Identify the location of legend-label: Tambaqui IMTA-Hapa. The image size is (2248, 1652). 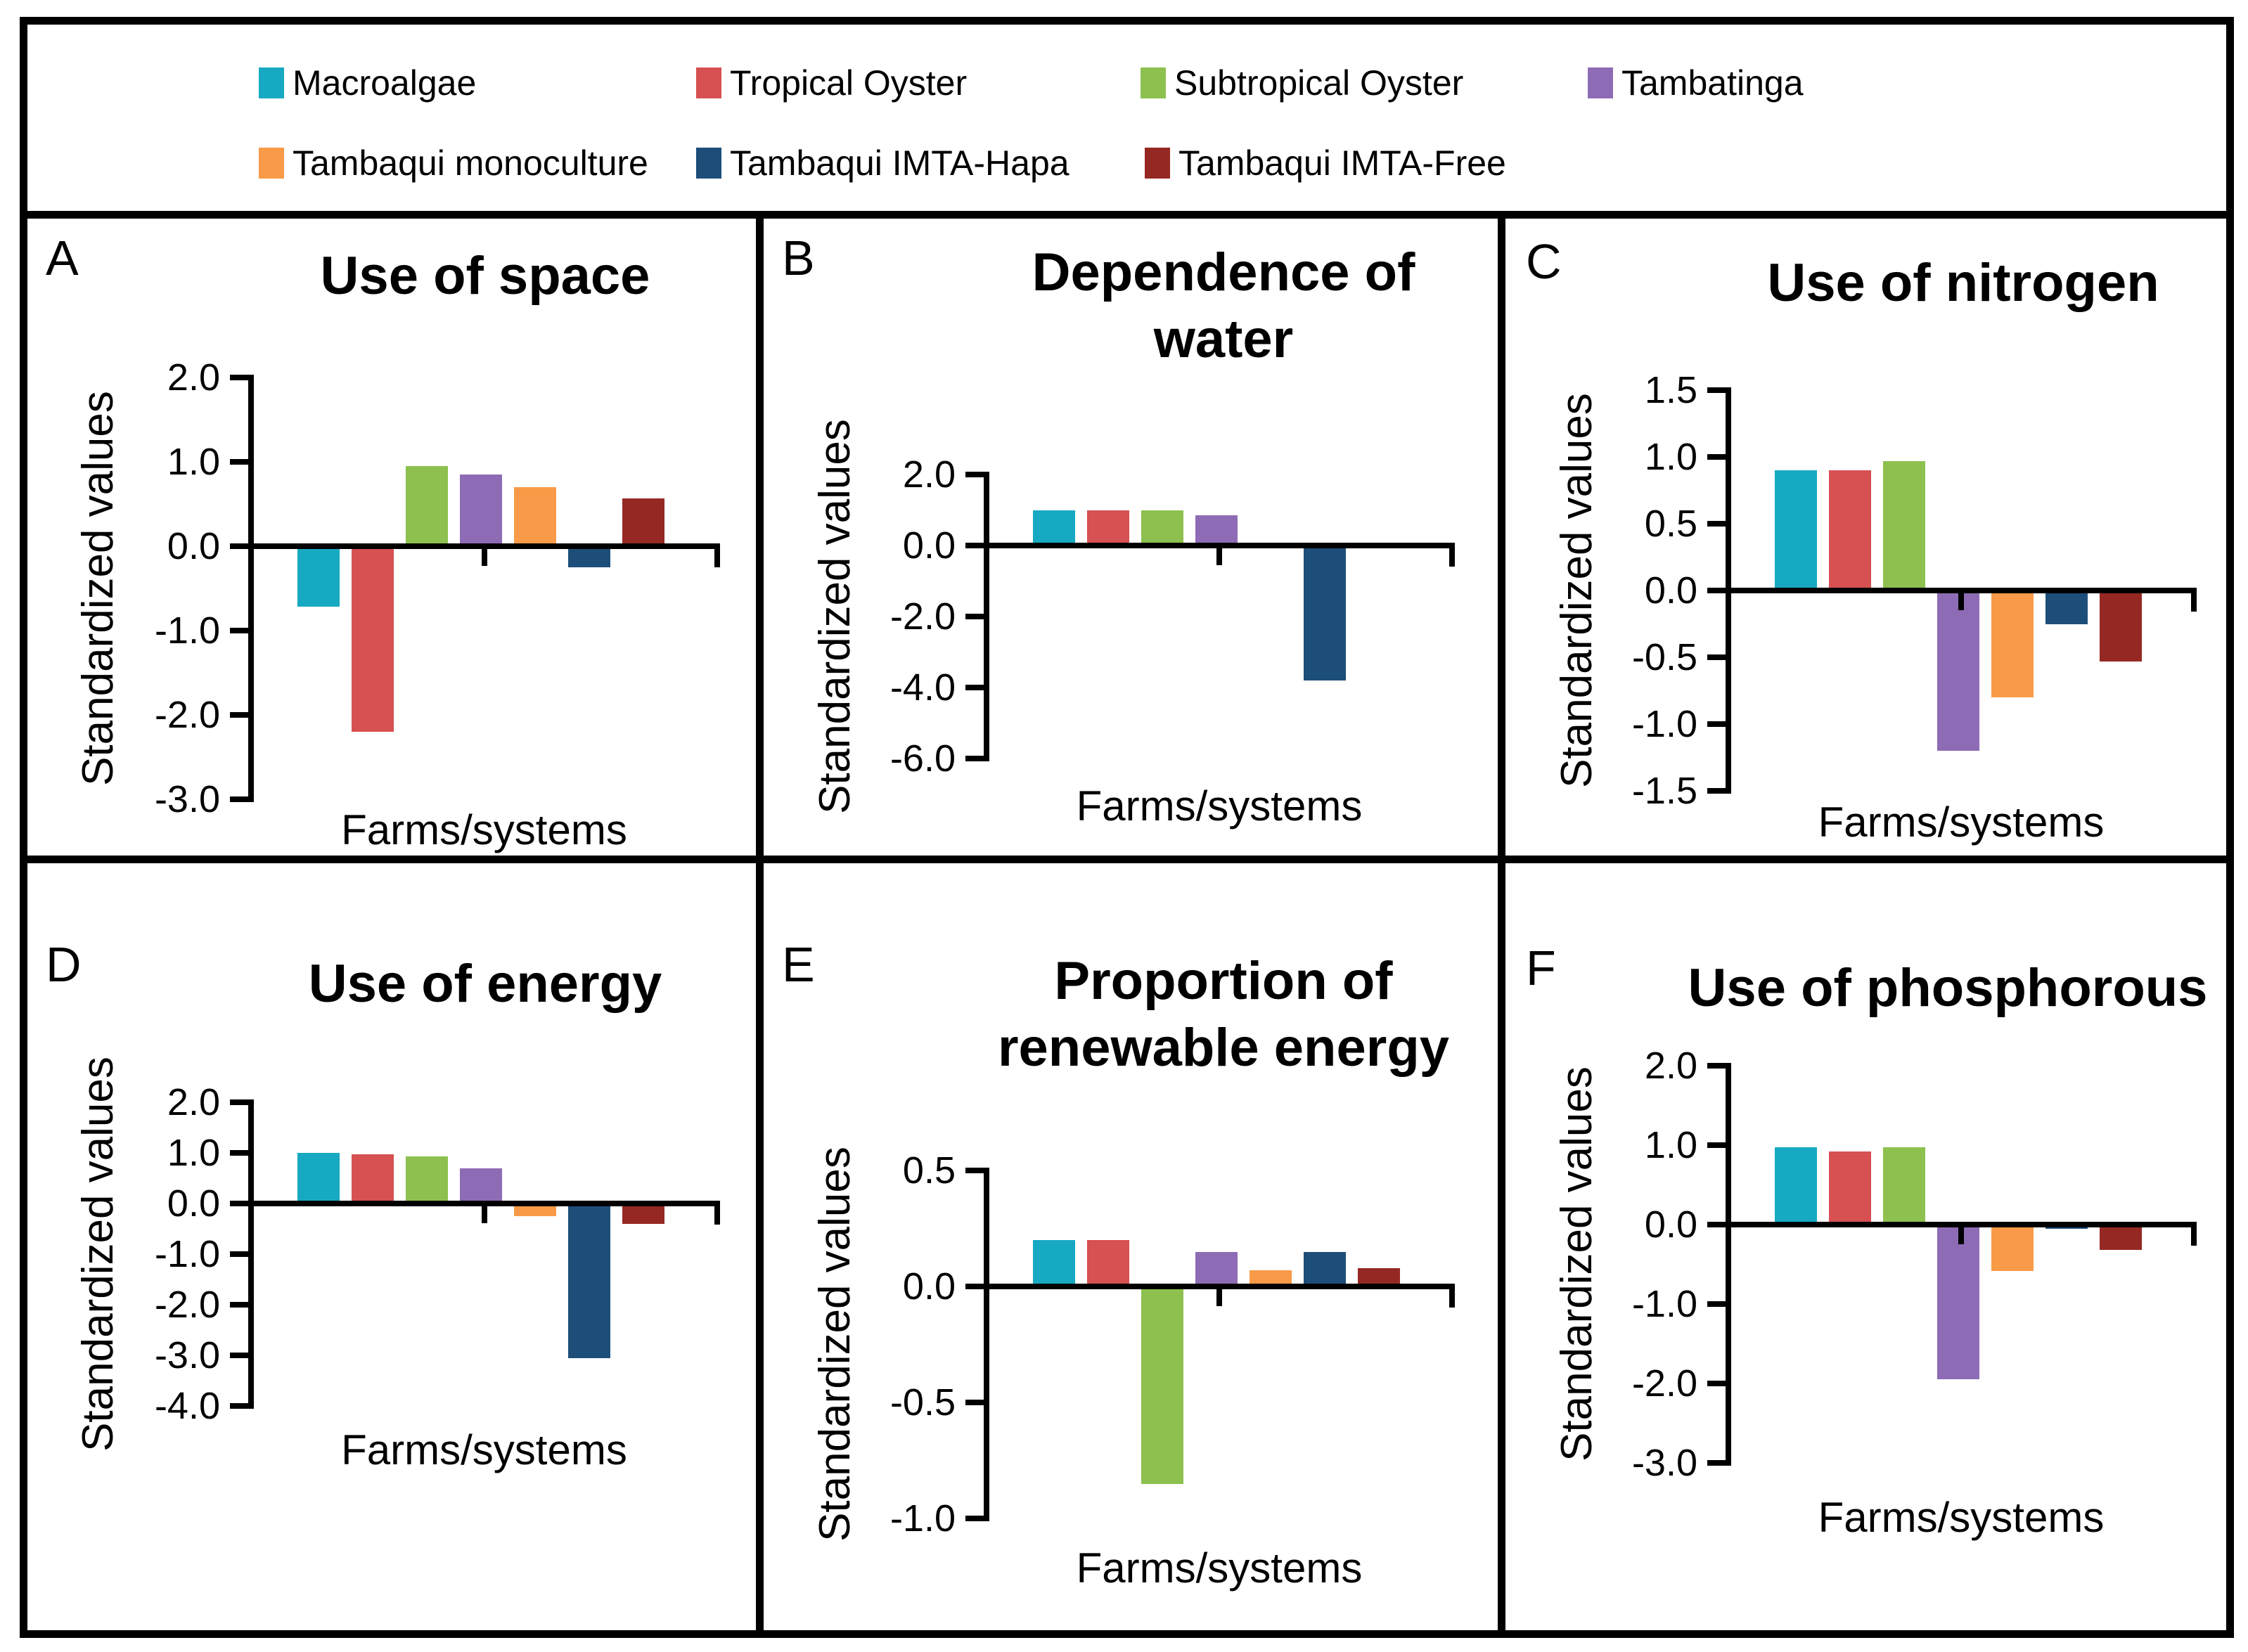
(900, 163).